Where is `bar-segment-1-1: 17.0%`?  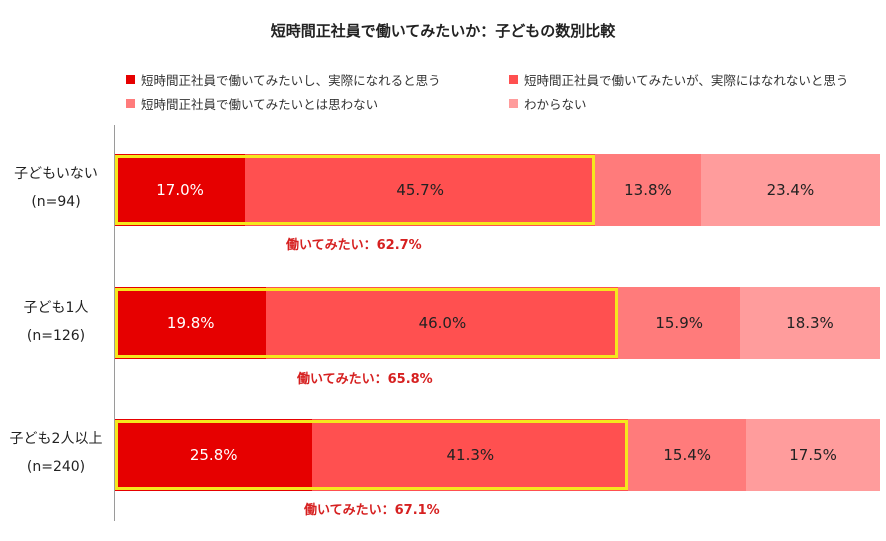 bar-segment-1-1: 17.0% is located at coordinates (180, 190).